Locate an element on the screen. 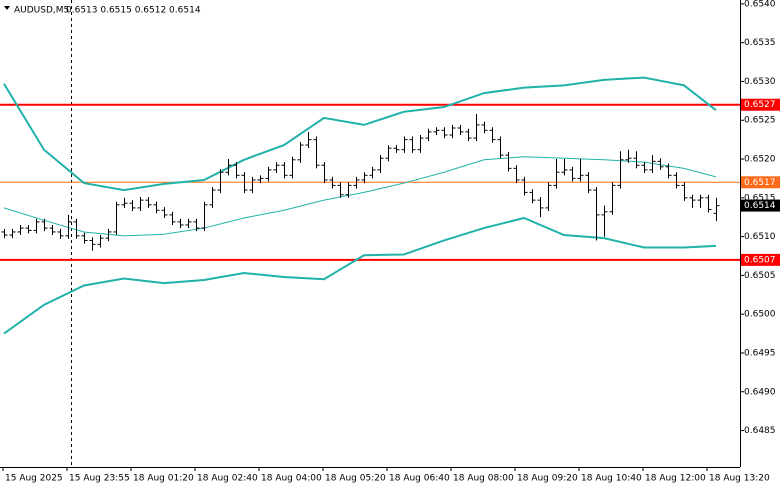  y-tick-label: 0.6490 is located at coordinates (760, 392).